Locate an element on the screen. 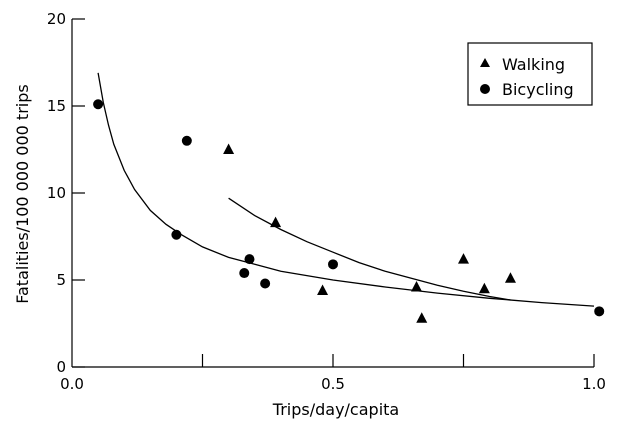 Image resolution: width=623 pixels, height=423 pixels. y-tick-label: 10 is located at coordinates (56, 193).